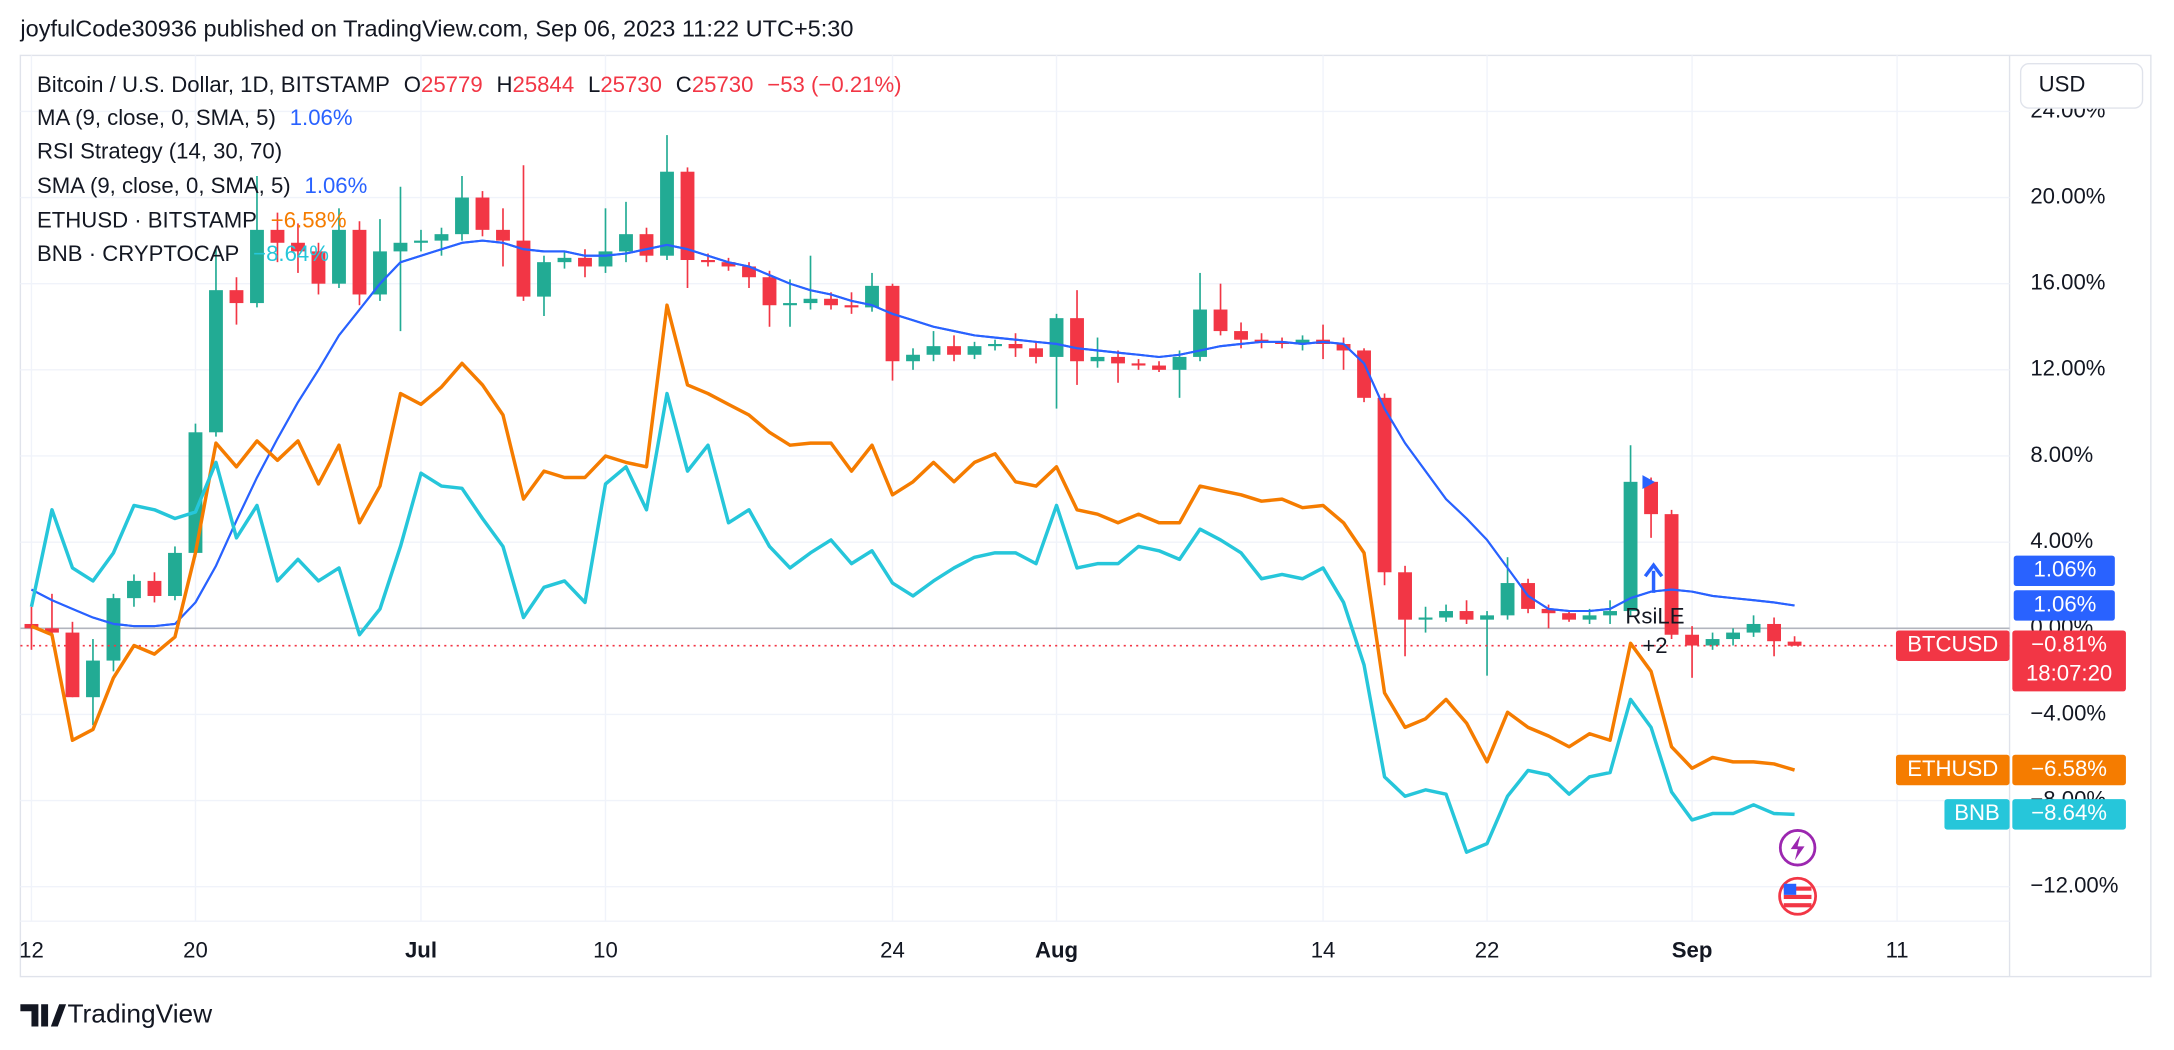  Describe the element at coordinates (1798, 872) in the screenshot. I see `side-icons` at that location.